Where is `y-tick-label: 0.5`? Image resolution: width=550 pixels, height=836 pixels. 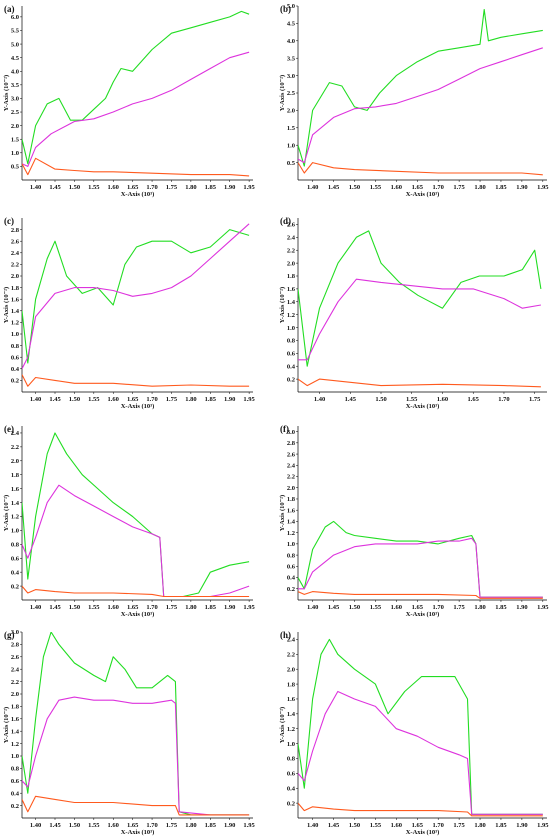 y-tick-label: 0.5 is located at coordinates (15, 167).